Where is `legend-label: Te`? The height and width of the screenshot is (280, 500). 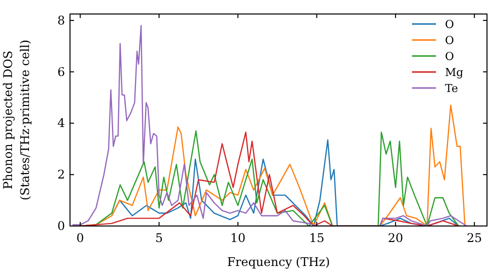
legend-label: Te is located at coordinates (451, 88).